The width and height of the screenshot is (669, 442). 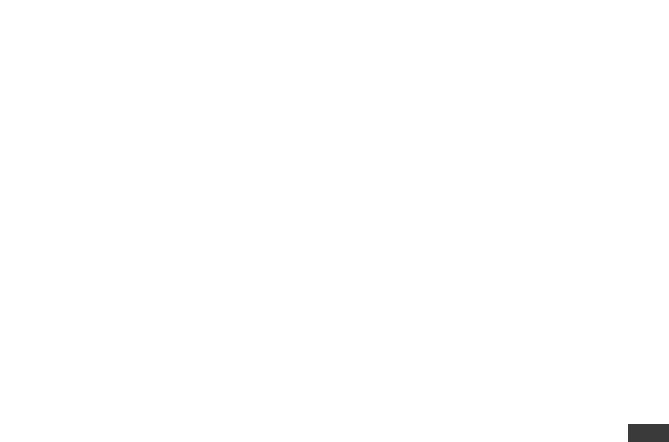 What do you see at coordinates (648, 433) in the screenshot?
I see `video-corner` at bounding box center [648, 433].